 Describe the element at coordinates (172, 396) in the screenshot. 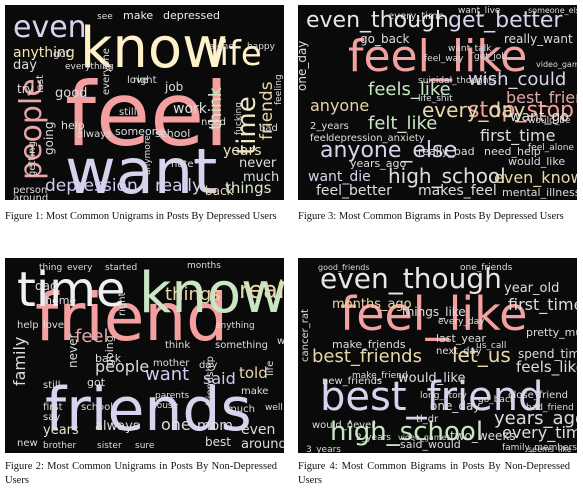

I see `word-parents: parents` at that location.